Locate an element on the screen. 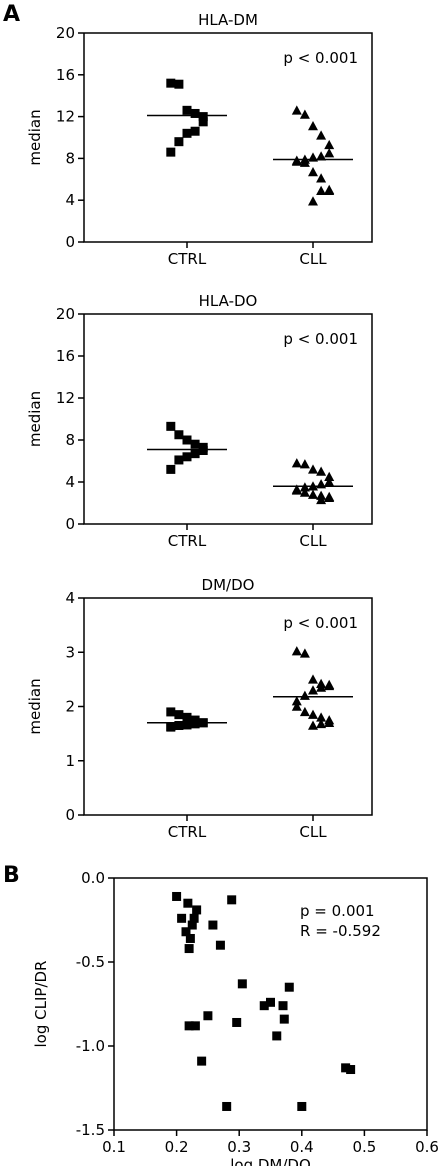 Image resolution: width=441 pixels, height=1166 pixels. chart-title: DM/DO is located at coordinates (228, 585).